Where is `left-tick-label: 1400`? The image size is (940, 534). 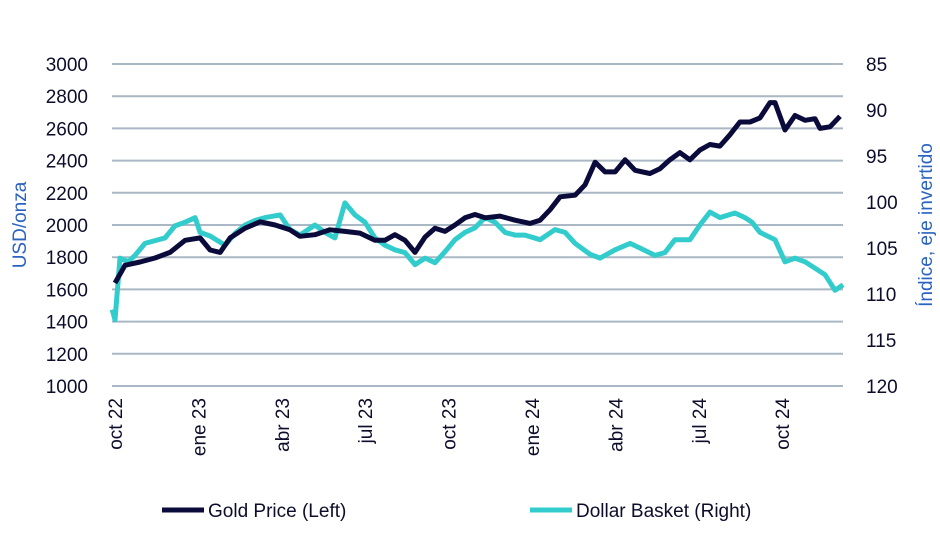 left-tick-label: 1400 is located at coordinates (67, 323).